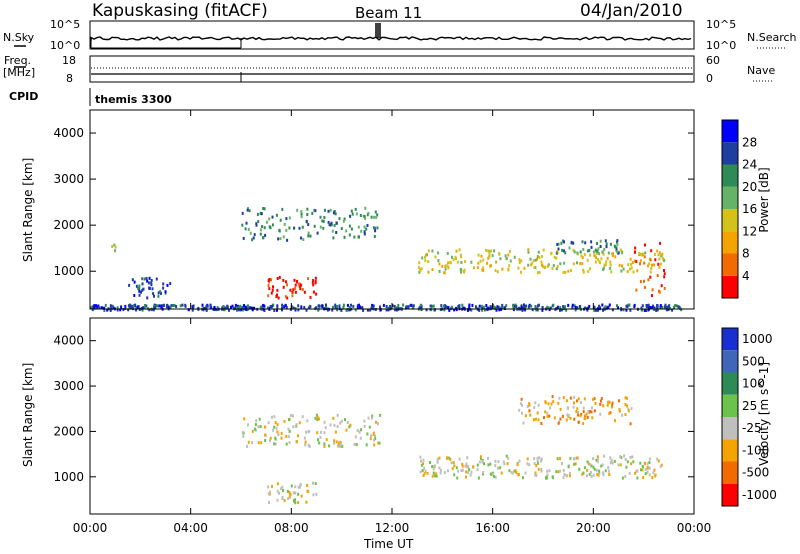 The width and height of the screenshot is (800, 554). Describe the element at coordinates (378, 30) in the screenshot. I see `nsky-spike` at that location.